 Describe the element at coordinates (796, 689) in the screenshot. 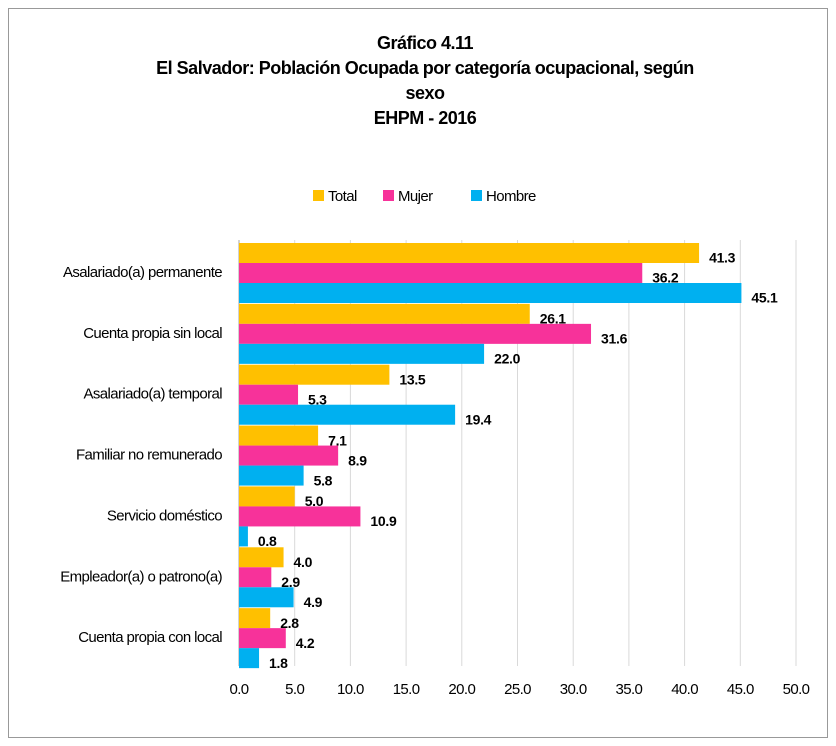

I see `x-tick-label: 50.0` at that location.